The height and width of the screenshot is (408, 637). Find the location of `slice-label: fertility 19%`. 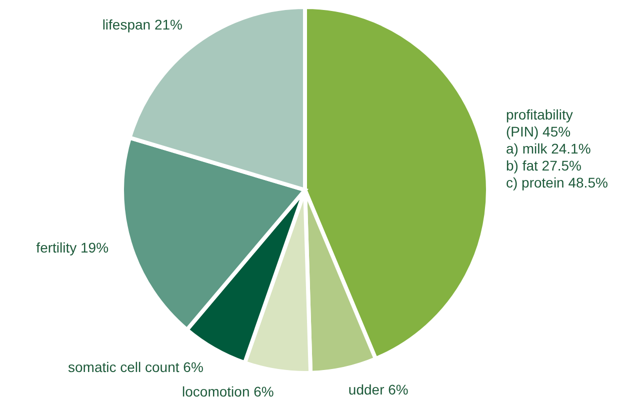

slice-label: fertility 19% is located at coordinates (72, 248).